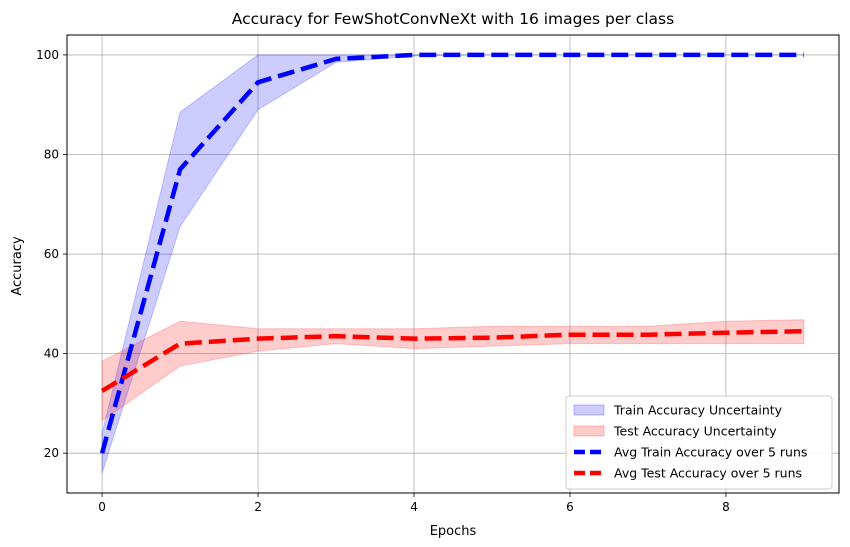 The height and width of the screenshot is (547, 850). What do you see at coordinates (17, 266) in the screenshot?
I see `y-axis-label: Accuracy` at bounding box center [17, 266].